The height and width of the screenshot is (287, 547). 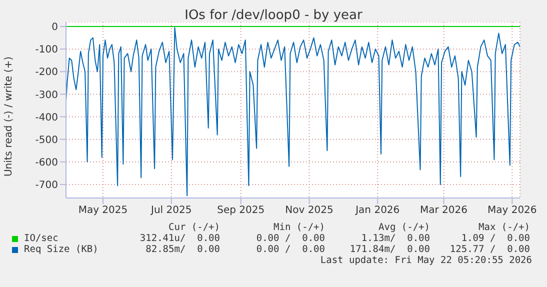 I want to click on text: Last update: Fri May 22 05:20:55 2026, so click(x=425, y=260).